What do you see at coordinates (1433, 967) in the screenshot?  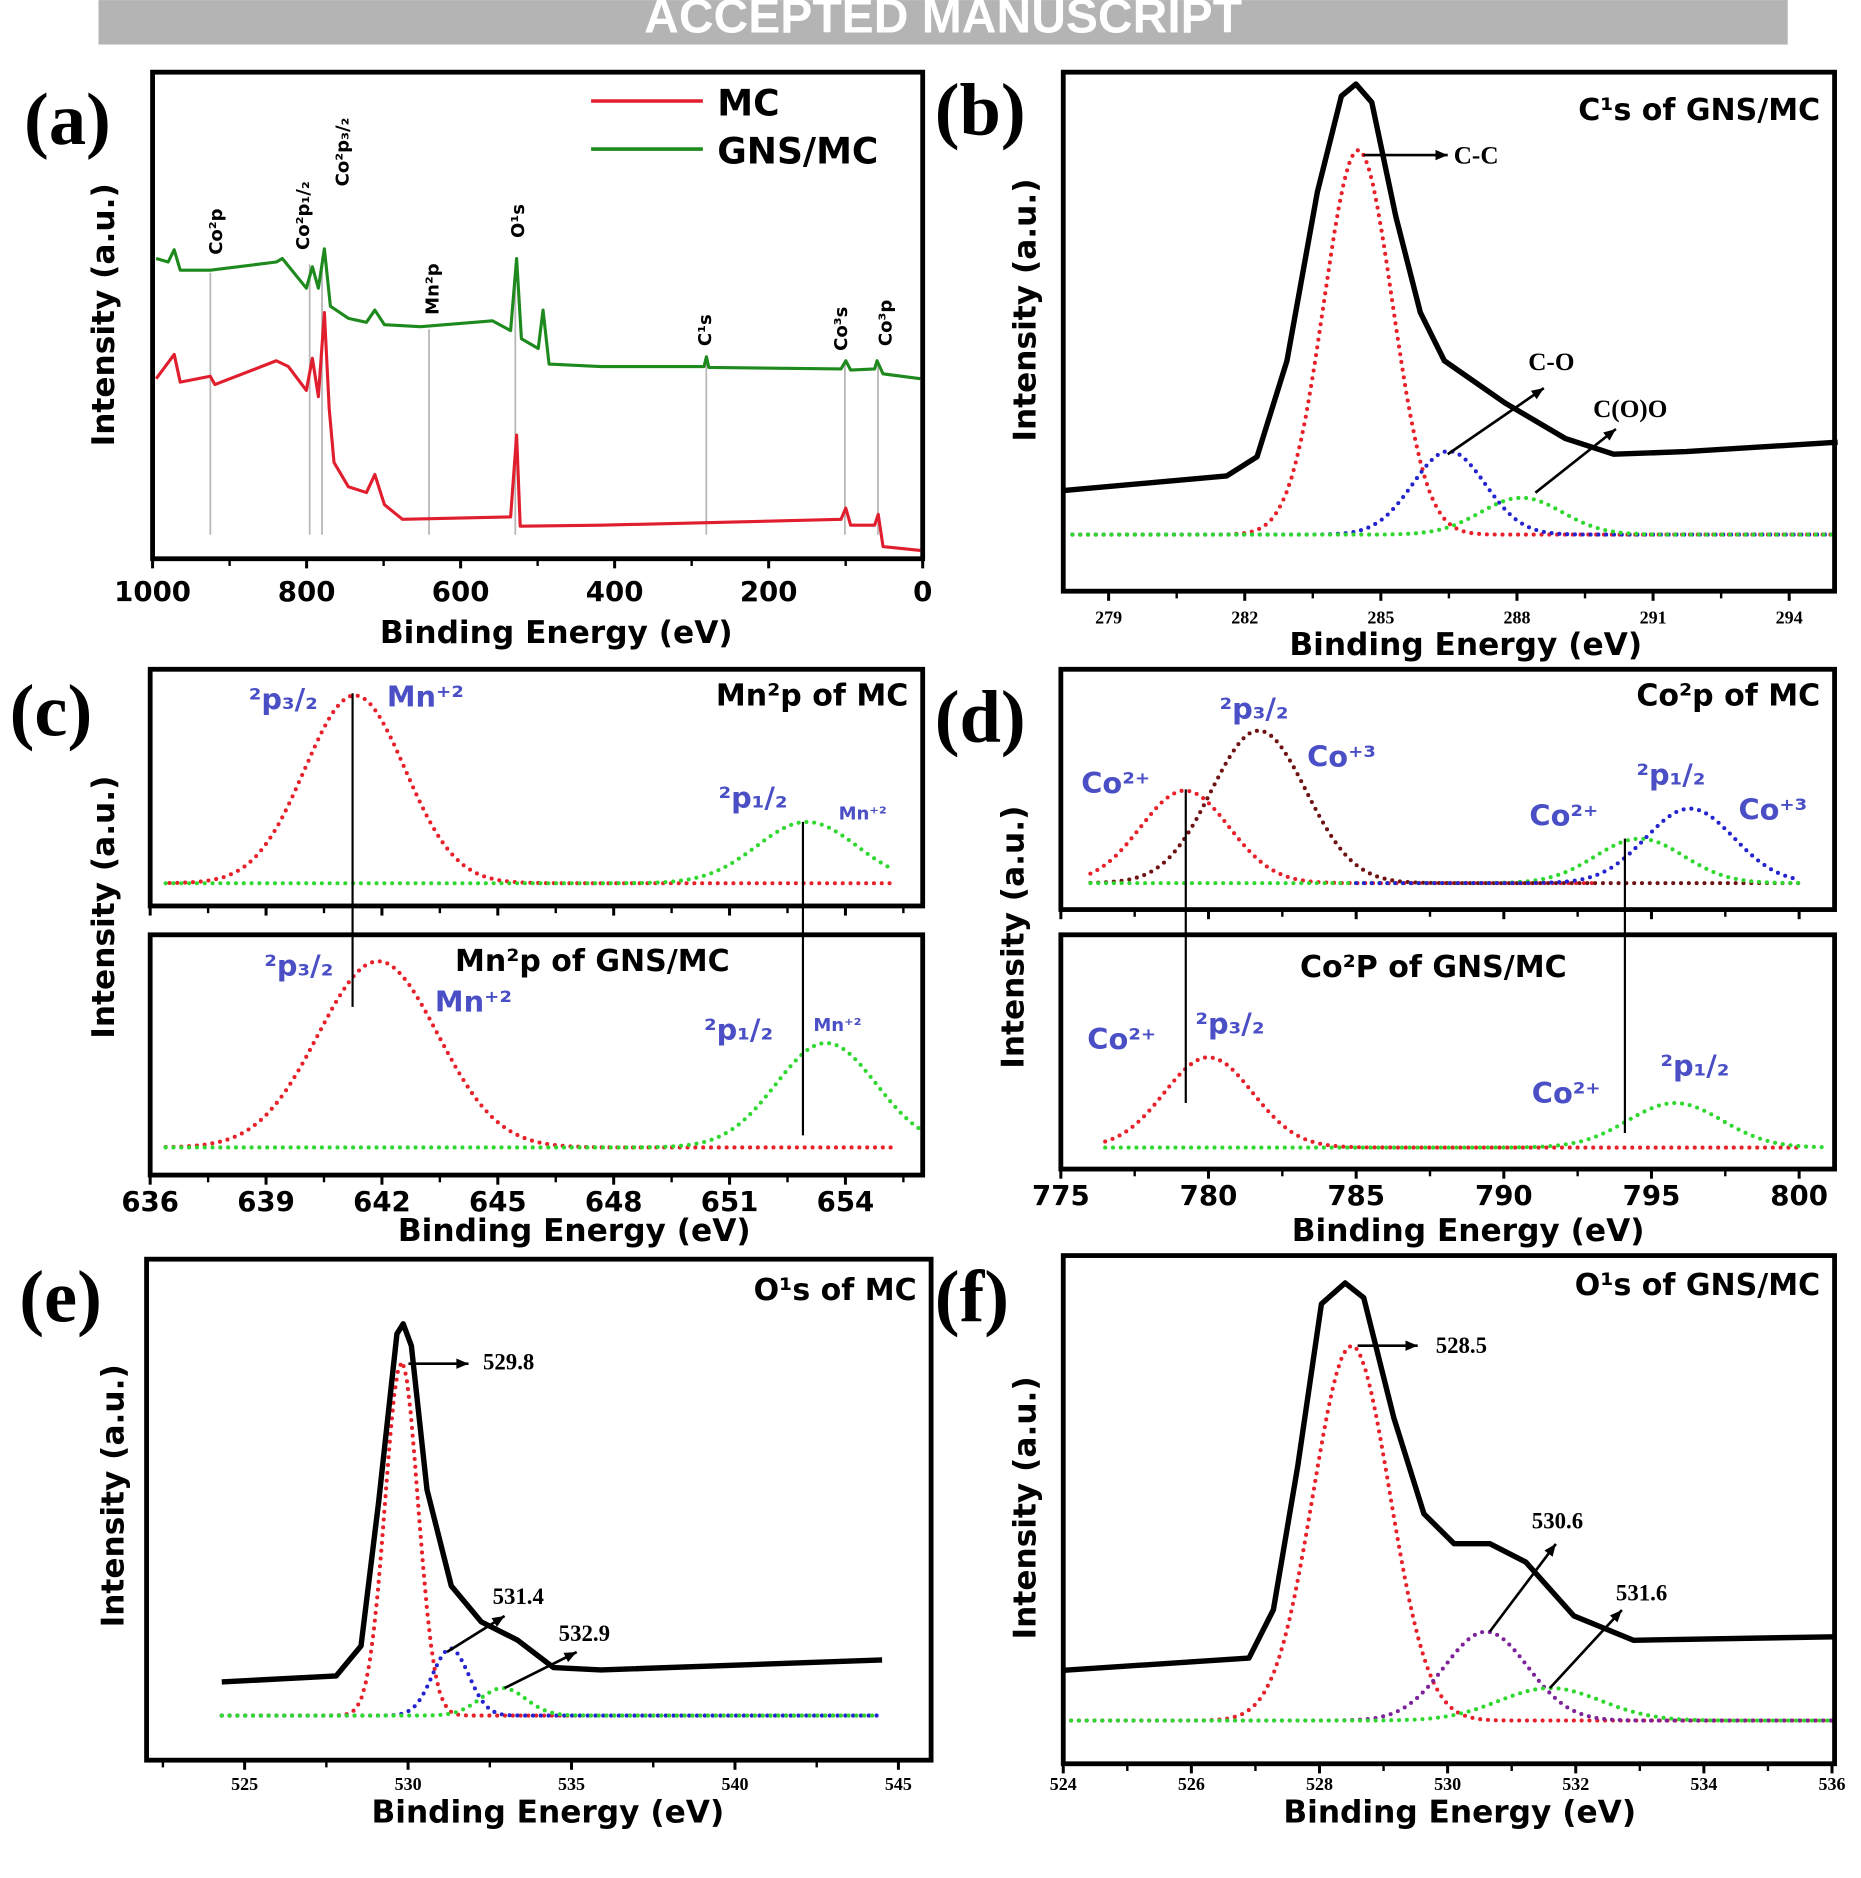 I see `subplot-title: Co²P of GNS/MC` at bounding box center [1433, 967].